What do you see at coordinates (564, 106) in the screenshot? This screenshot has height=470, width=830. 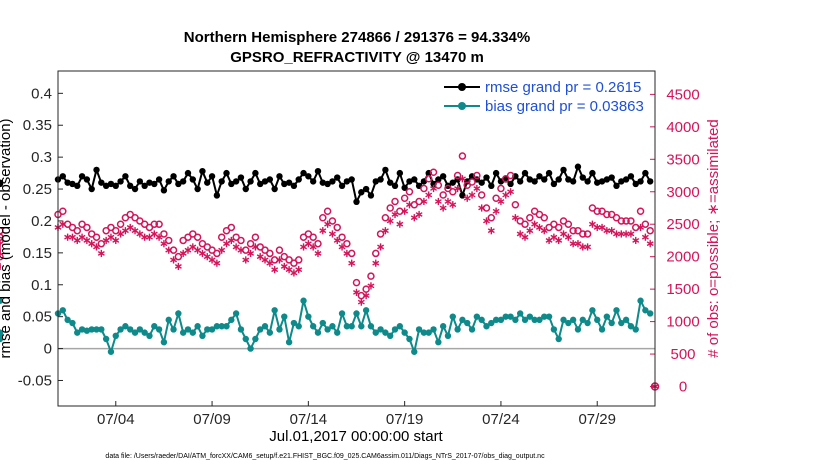 I see `legend-bias-label: bias grand pr = 0.03863` at bounding box center [564, 106].